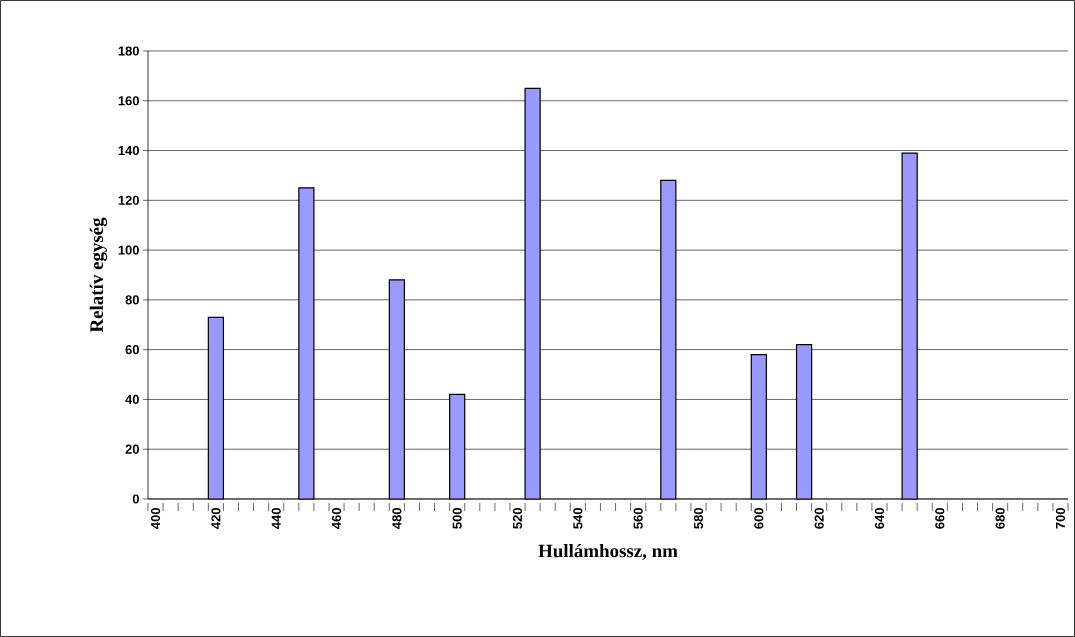 Image resolution: width=1075 pixels, height=637 pixels. What do you see at coordinates (98, 275) in the screenshot?
I see `y-axis-title: Relatív egység` at bounding box center [98, 275].